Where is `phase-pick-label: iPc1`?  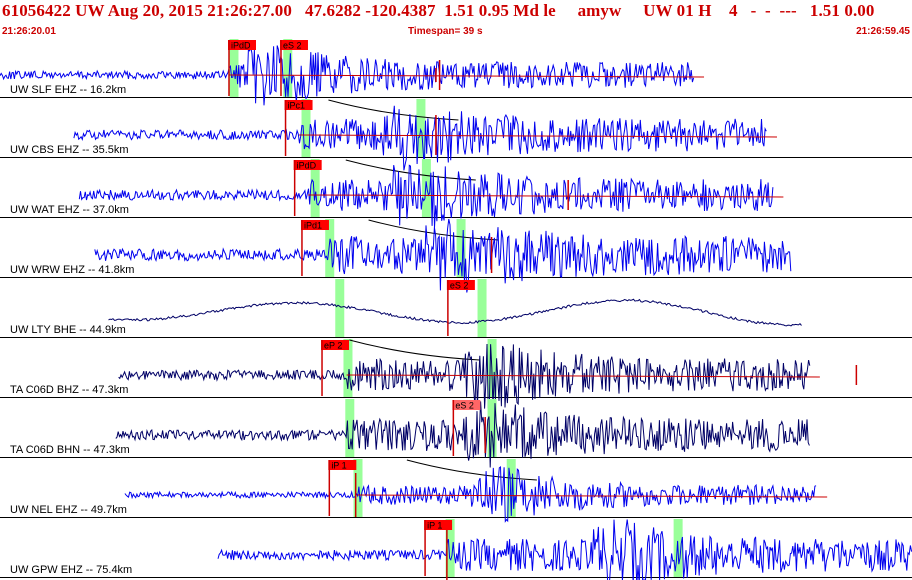
phase-pick-label: iPc1 is located at coordinates (297, 106).